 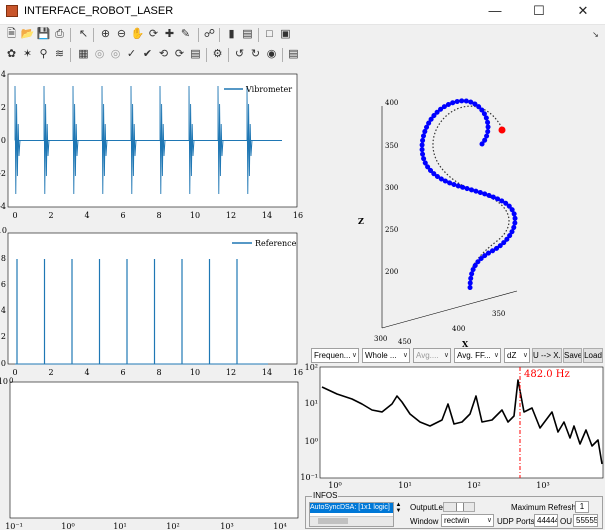 I want to click on minimize-button: —, so click(x=495, y=10).